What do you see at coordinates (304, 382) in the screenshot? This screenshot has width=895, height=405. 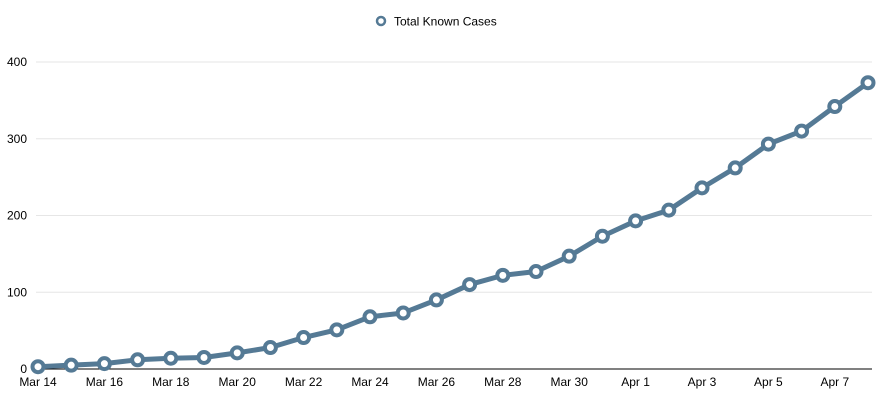 I see `x-tick-label: Mar 22` at bounding box center [304, 382].